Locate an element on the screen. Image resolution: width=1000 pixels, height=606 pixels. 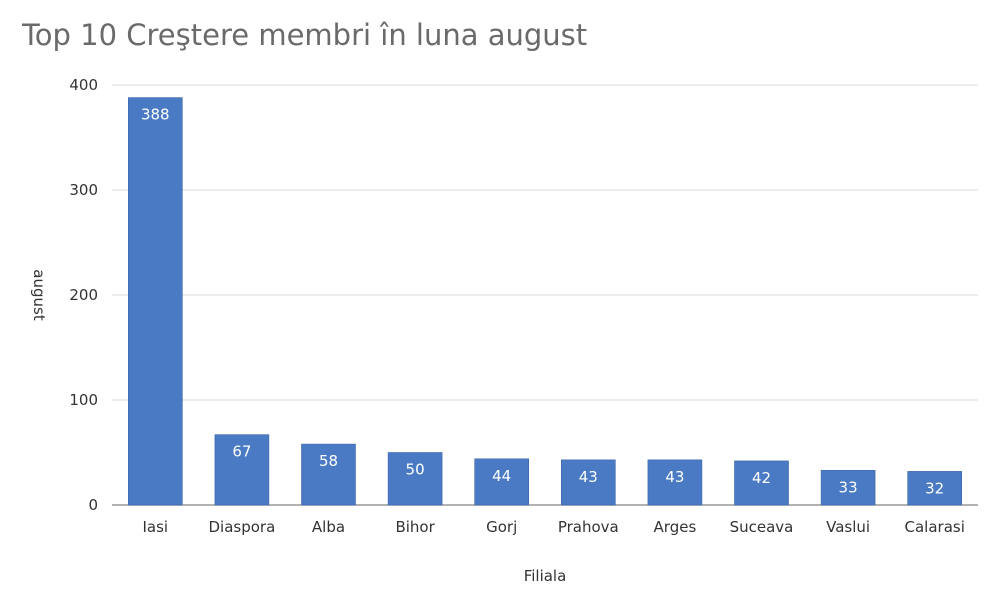
x-tick-label: Diaspora is located at coordinates (242, 527).